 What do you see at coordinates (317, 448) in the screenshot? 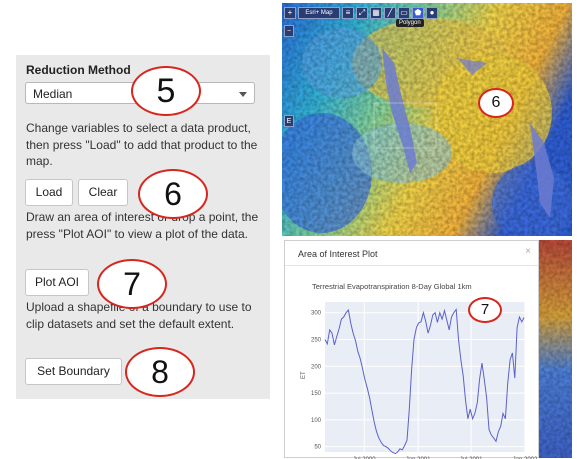
I see `y-tick-label: 50` at bounding box center [317, 448].